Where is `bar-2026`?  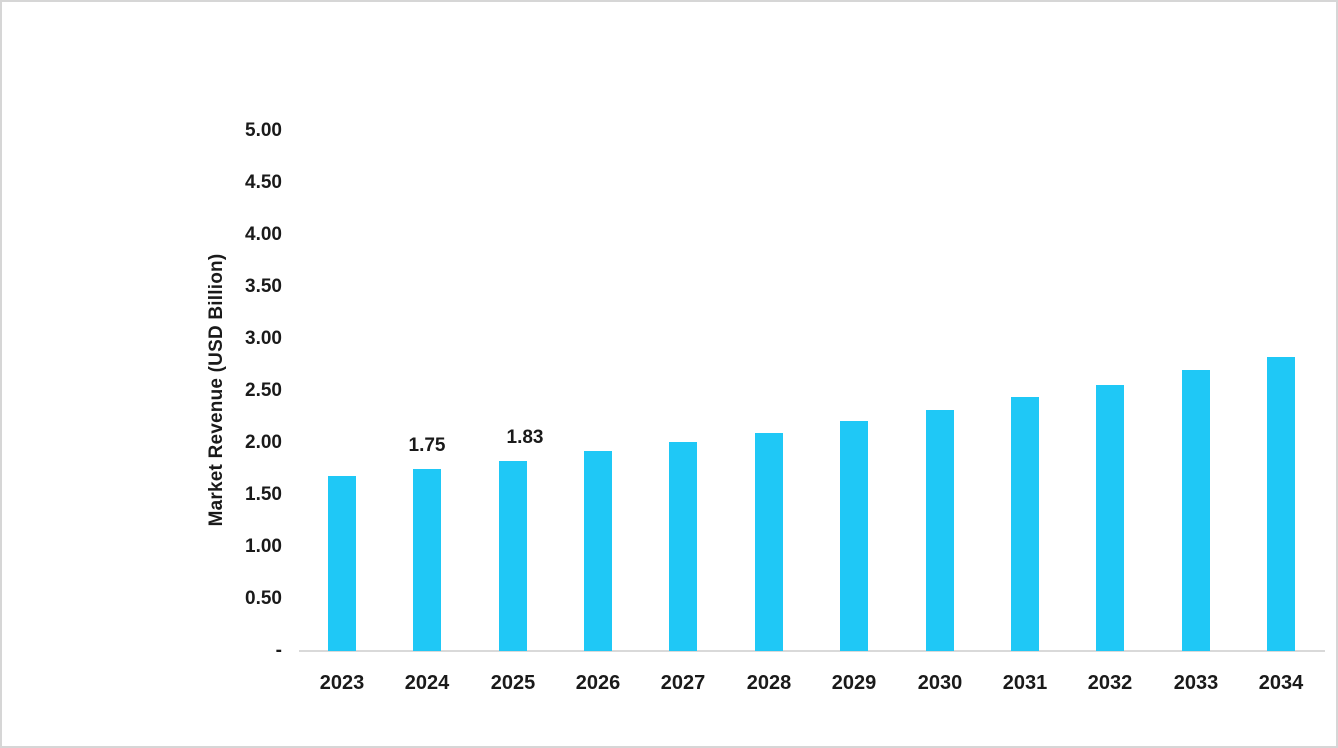 bar-2026 is located at coordinates (598, 551).